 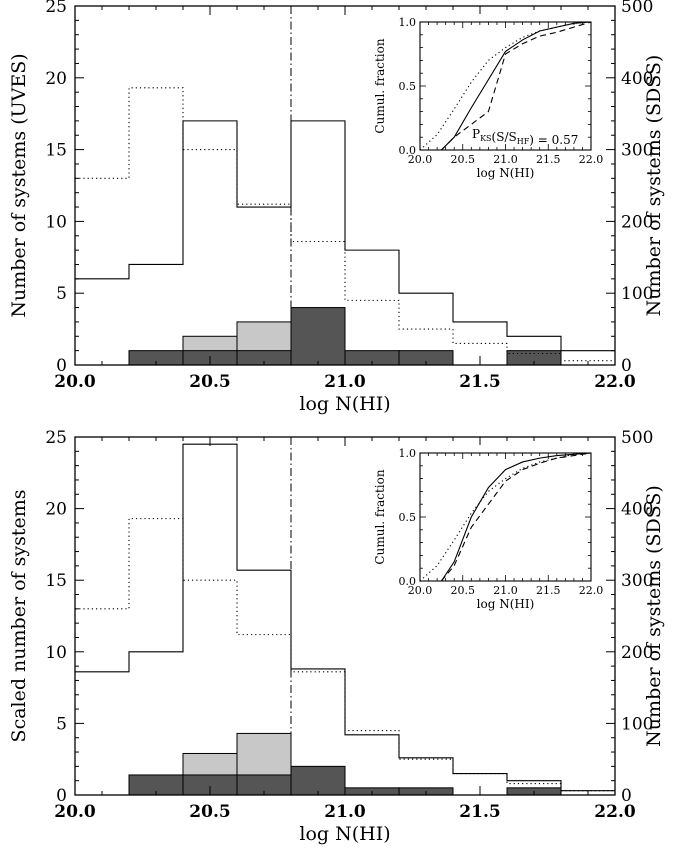 I want to click on ks-annotation-part: ) = 0.57, so click(x=553, y=140).